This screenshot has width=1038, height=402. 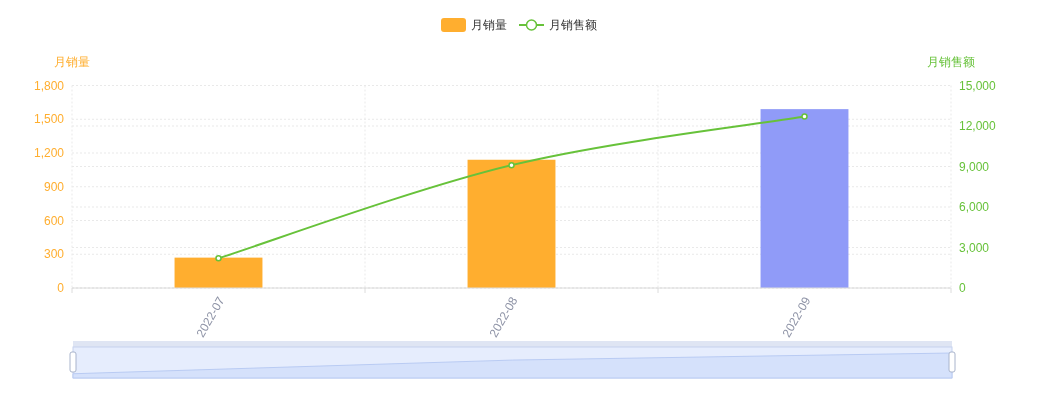 I want to click on legend-item: 月销售额, so click(x=557, y=25).